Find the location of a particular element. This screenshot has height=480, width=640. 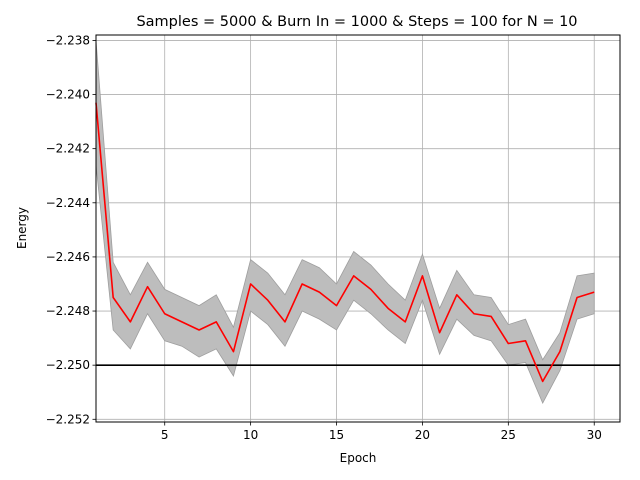

x-tick-label: 30 is located at coordinates (594, 435).